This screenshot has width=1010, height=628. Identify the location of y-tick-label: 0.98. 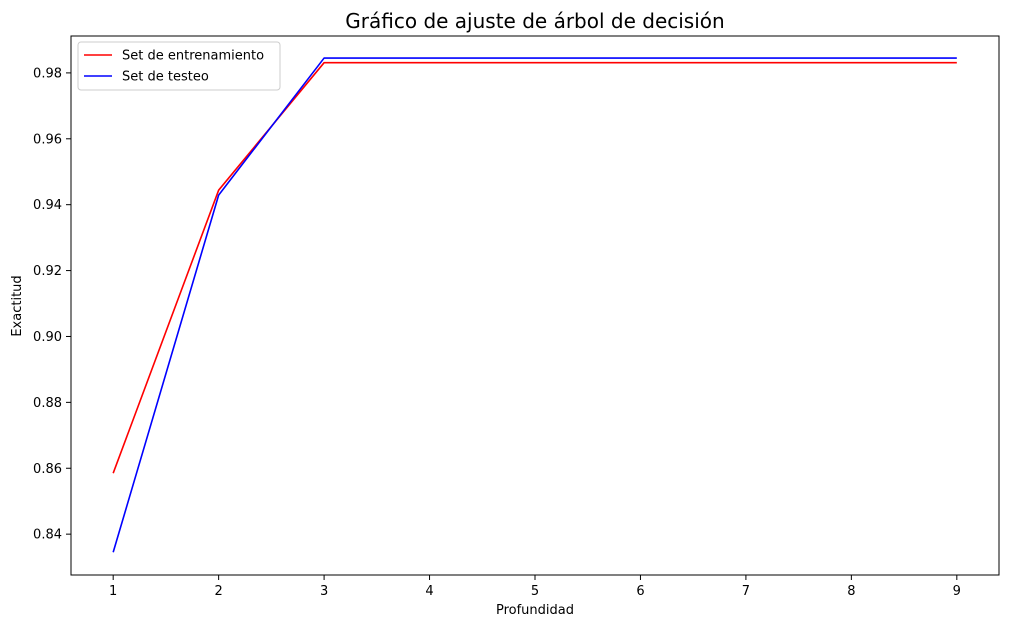
(47, 73).